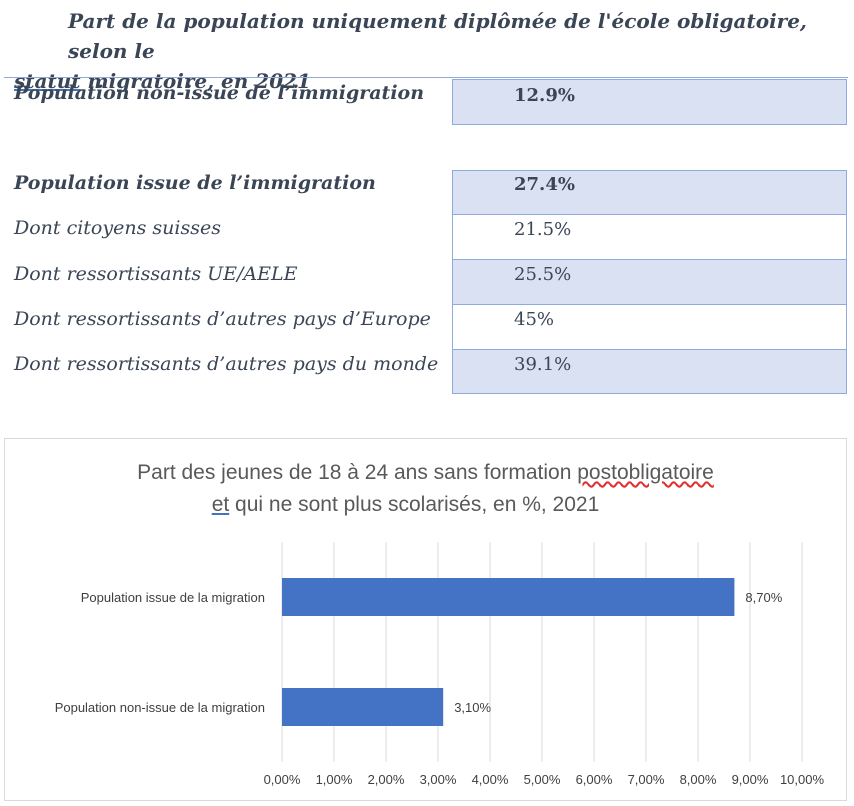 Image resolution: width=854 pixels, height=806 pixels. I want to click on title-line2-rest: migratoire, en 2021, so click(195, 81).